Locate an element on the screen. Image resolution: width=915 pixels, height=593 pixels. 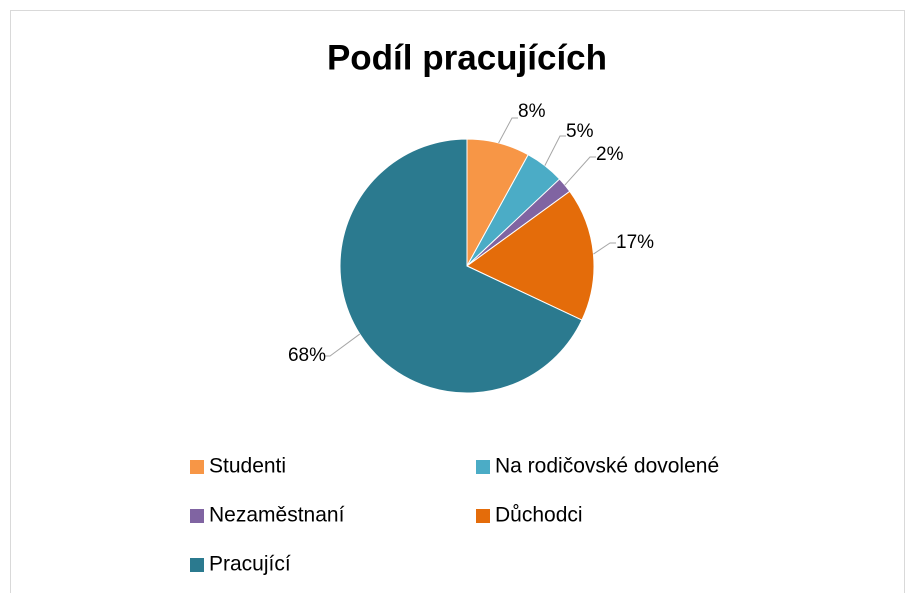
data-label: 2% is located at coordinates (610, 154).